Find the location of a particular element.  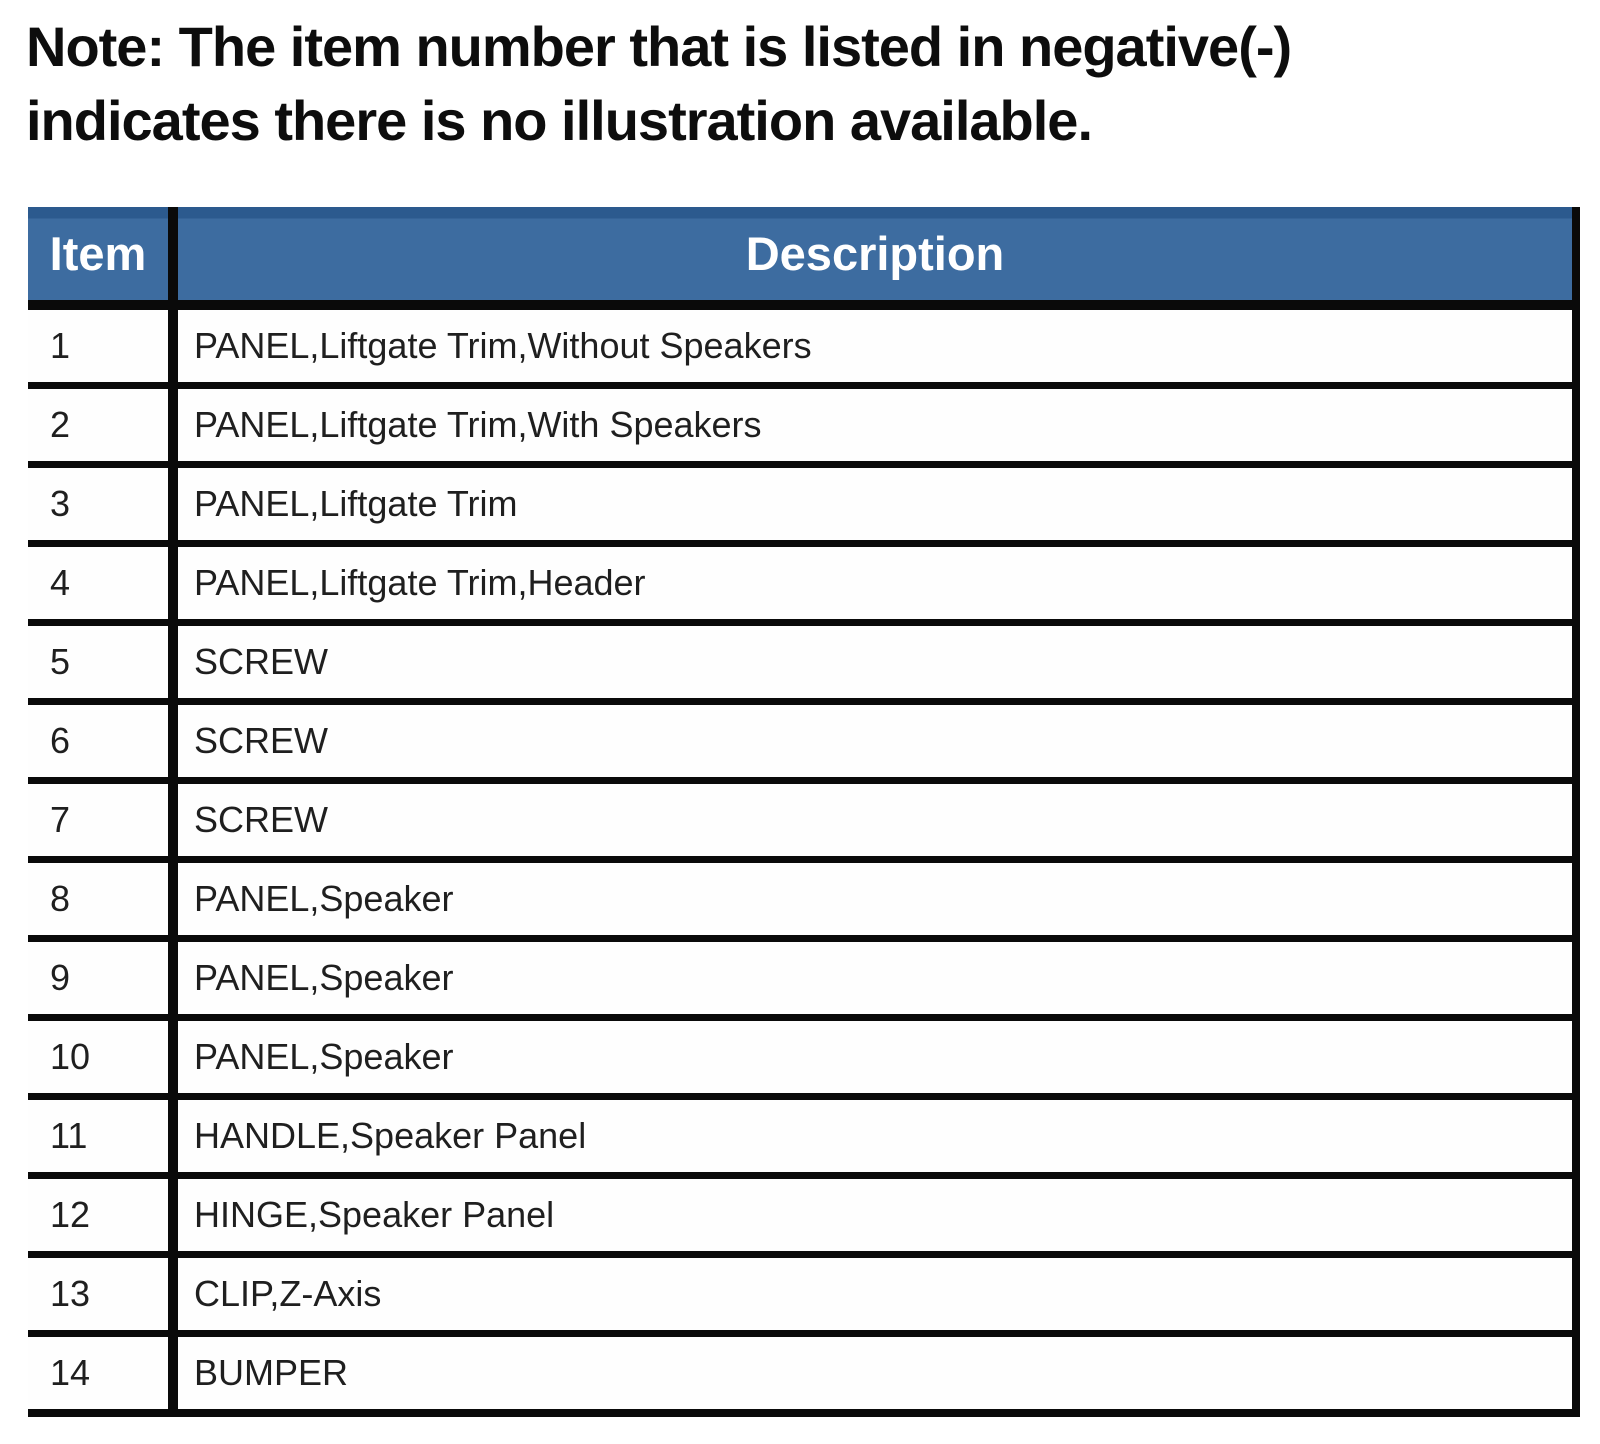

table-row: 10 PANEL,Speaker is located at coordinates (804, 1058).